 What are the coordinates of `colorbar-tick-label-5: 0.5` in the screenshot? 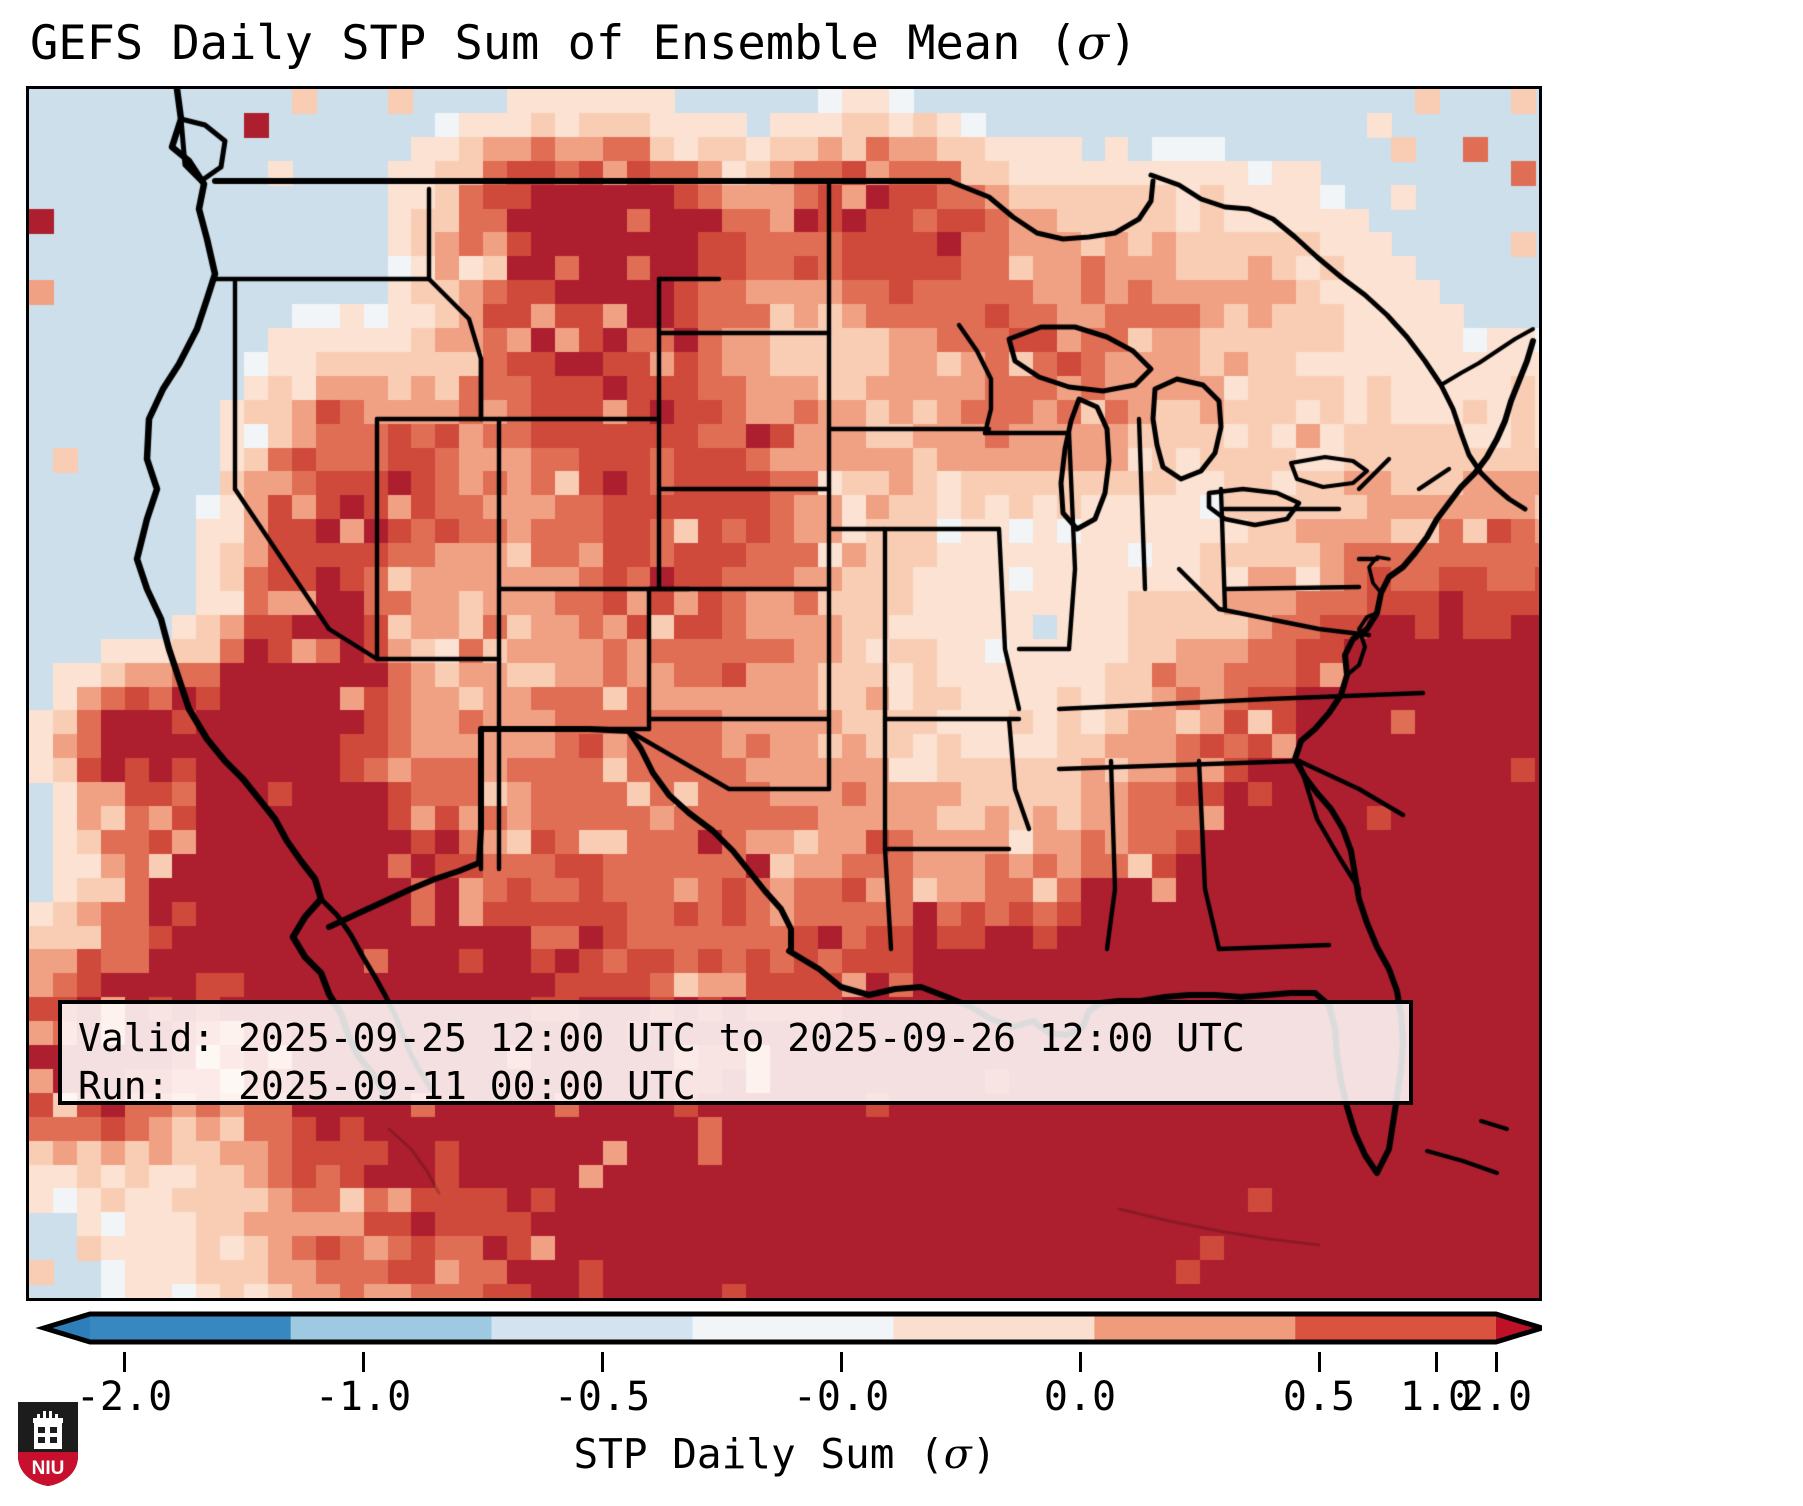 It's located at (1319, 1397).